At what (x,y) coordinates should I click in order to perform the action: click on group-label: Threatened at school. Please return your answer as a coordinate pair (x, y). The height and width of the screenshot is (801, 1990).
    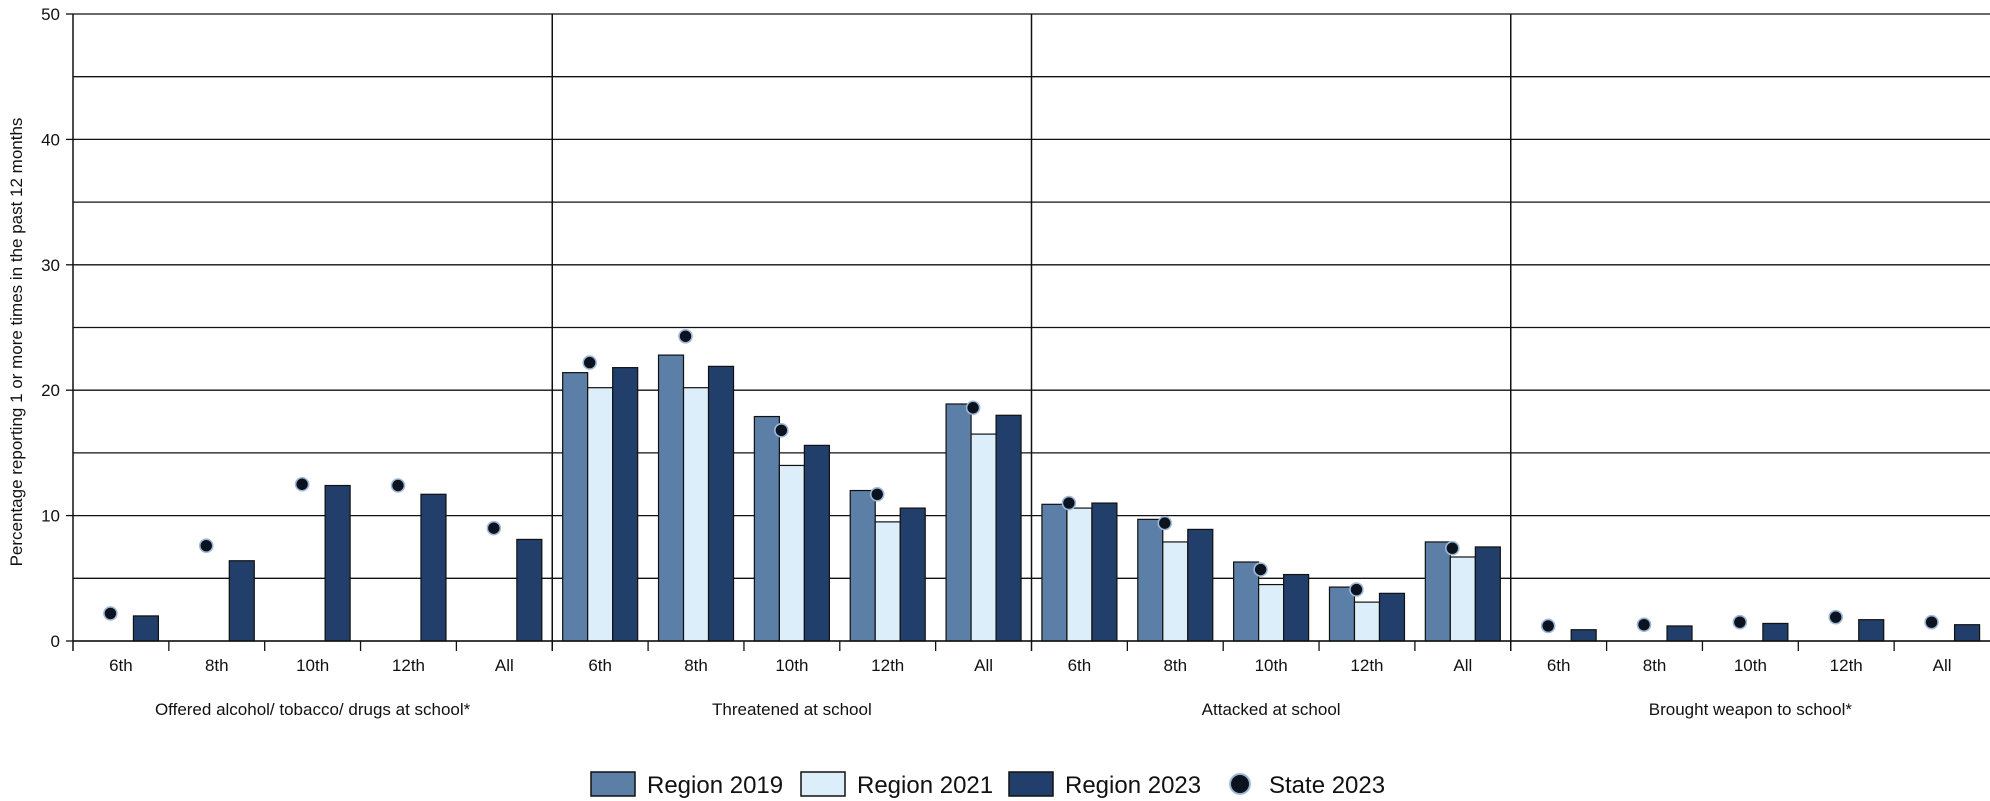
    Looking at the image, I should click on (792, 709).